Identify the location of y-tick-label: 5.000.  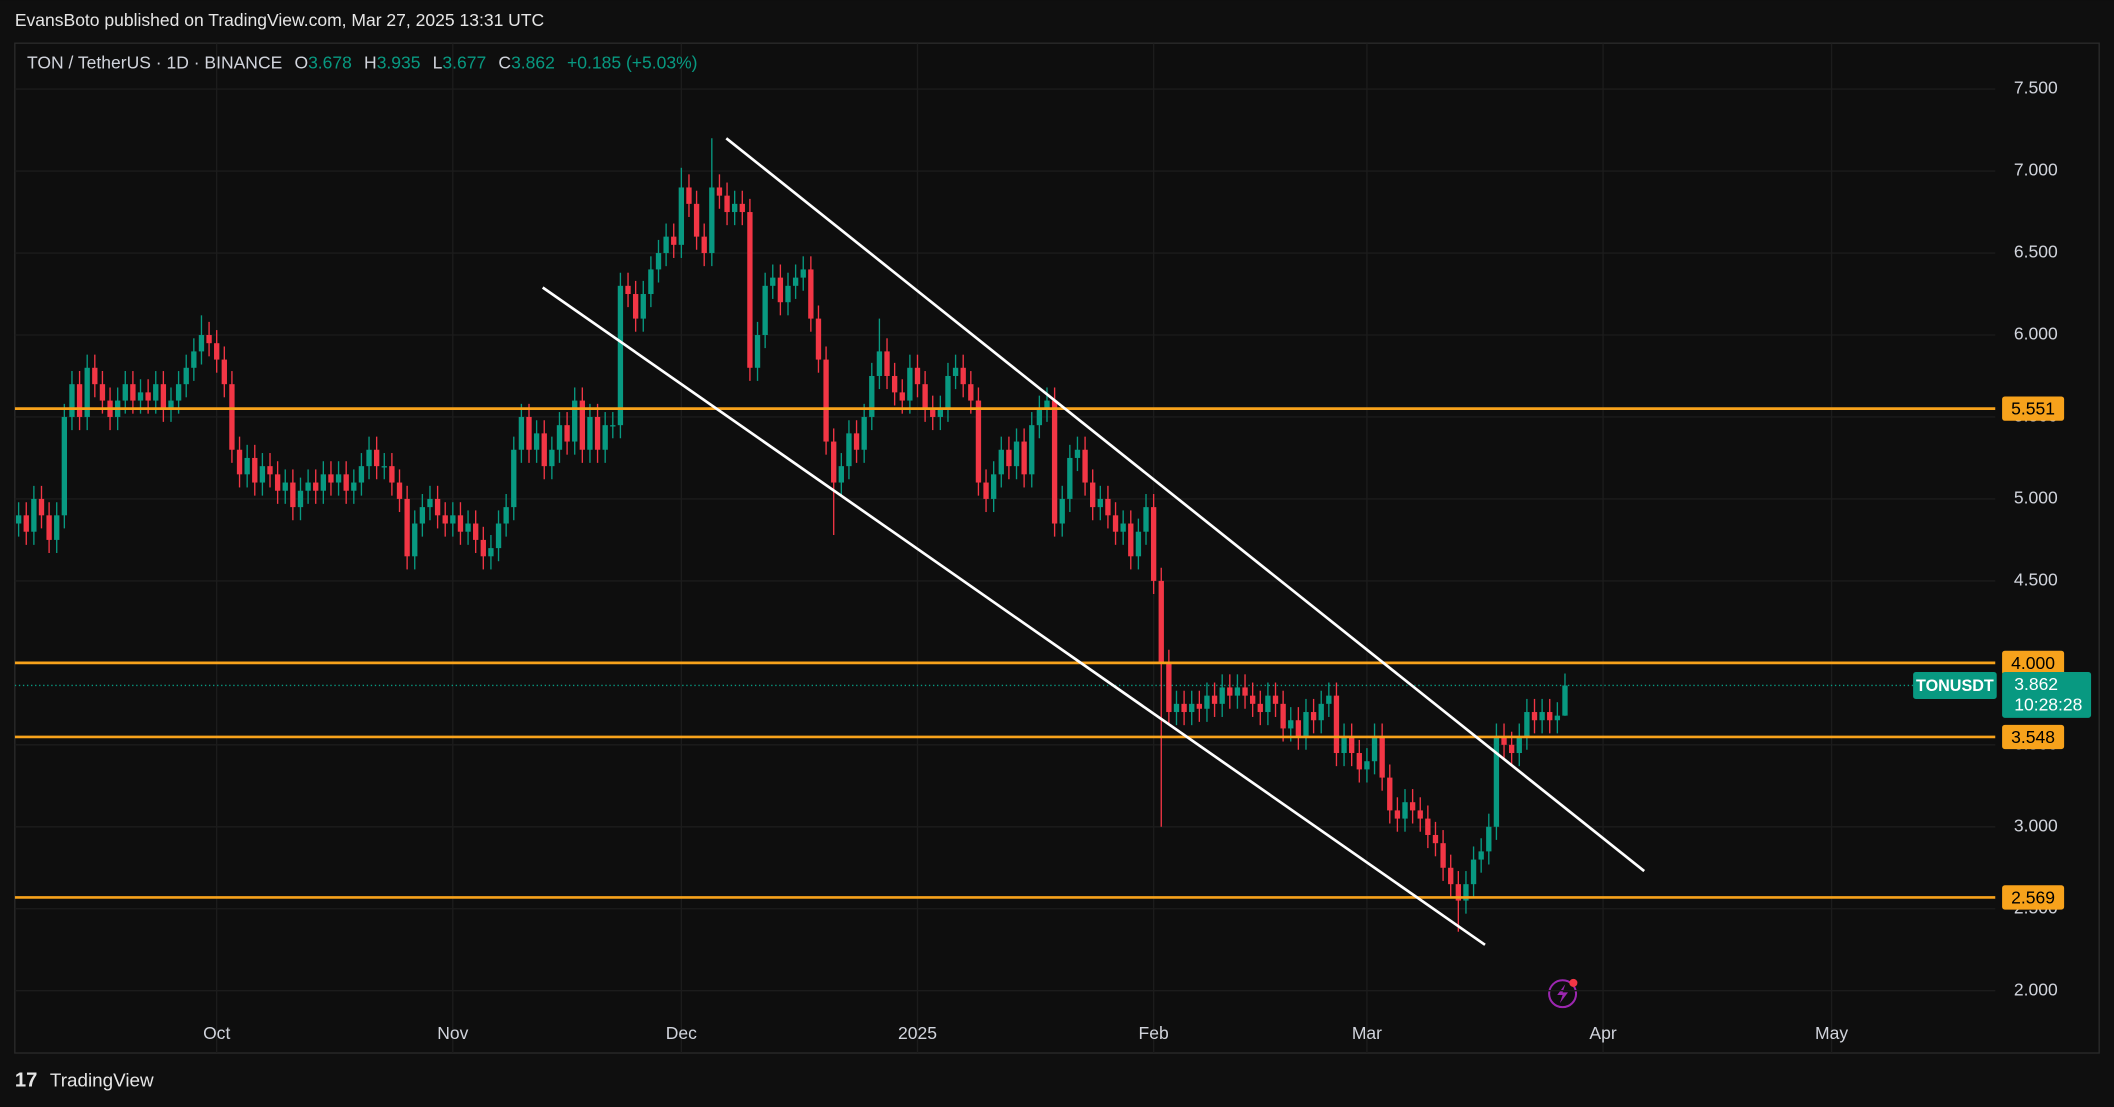
(2036, 498).